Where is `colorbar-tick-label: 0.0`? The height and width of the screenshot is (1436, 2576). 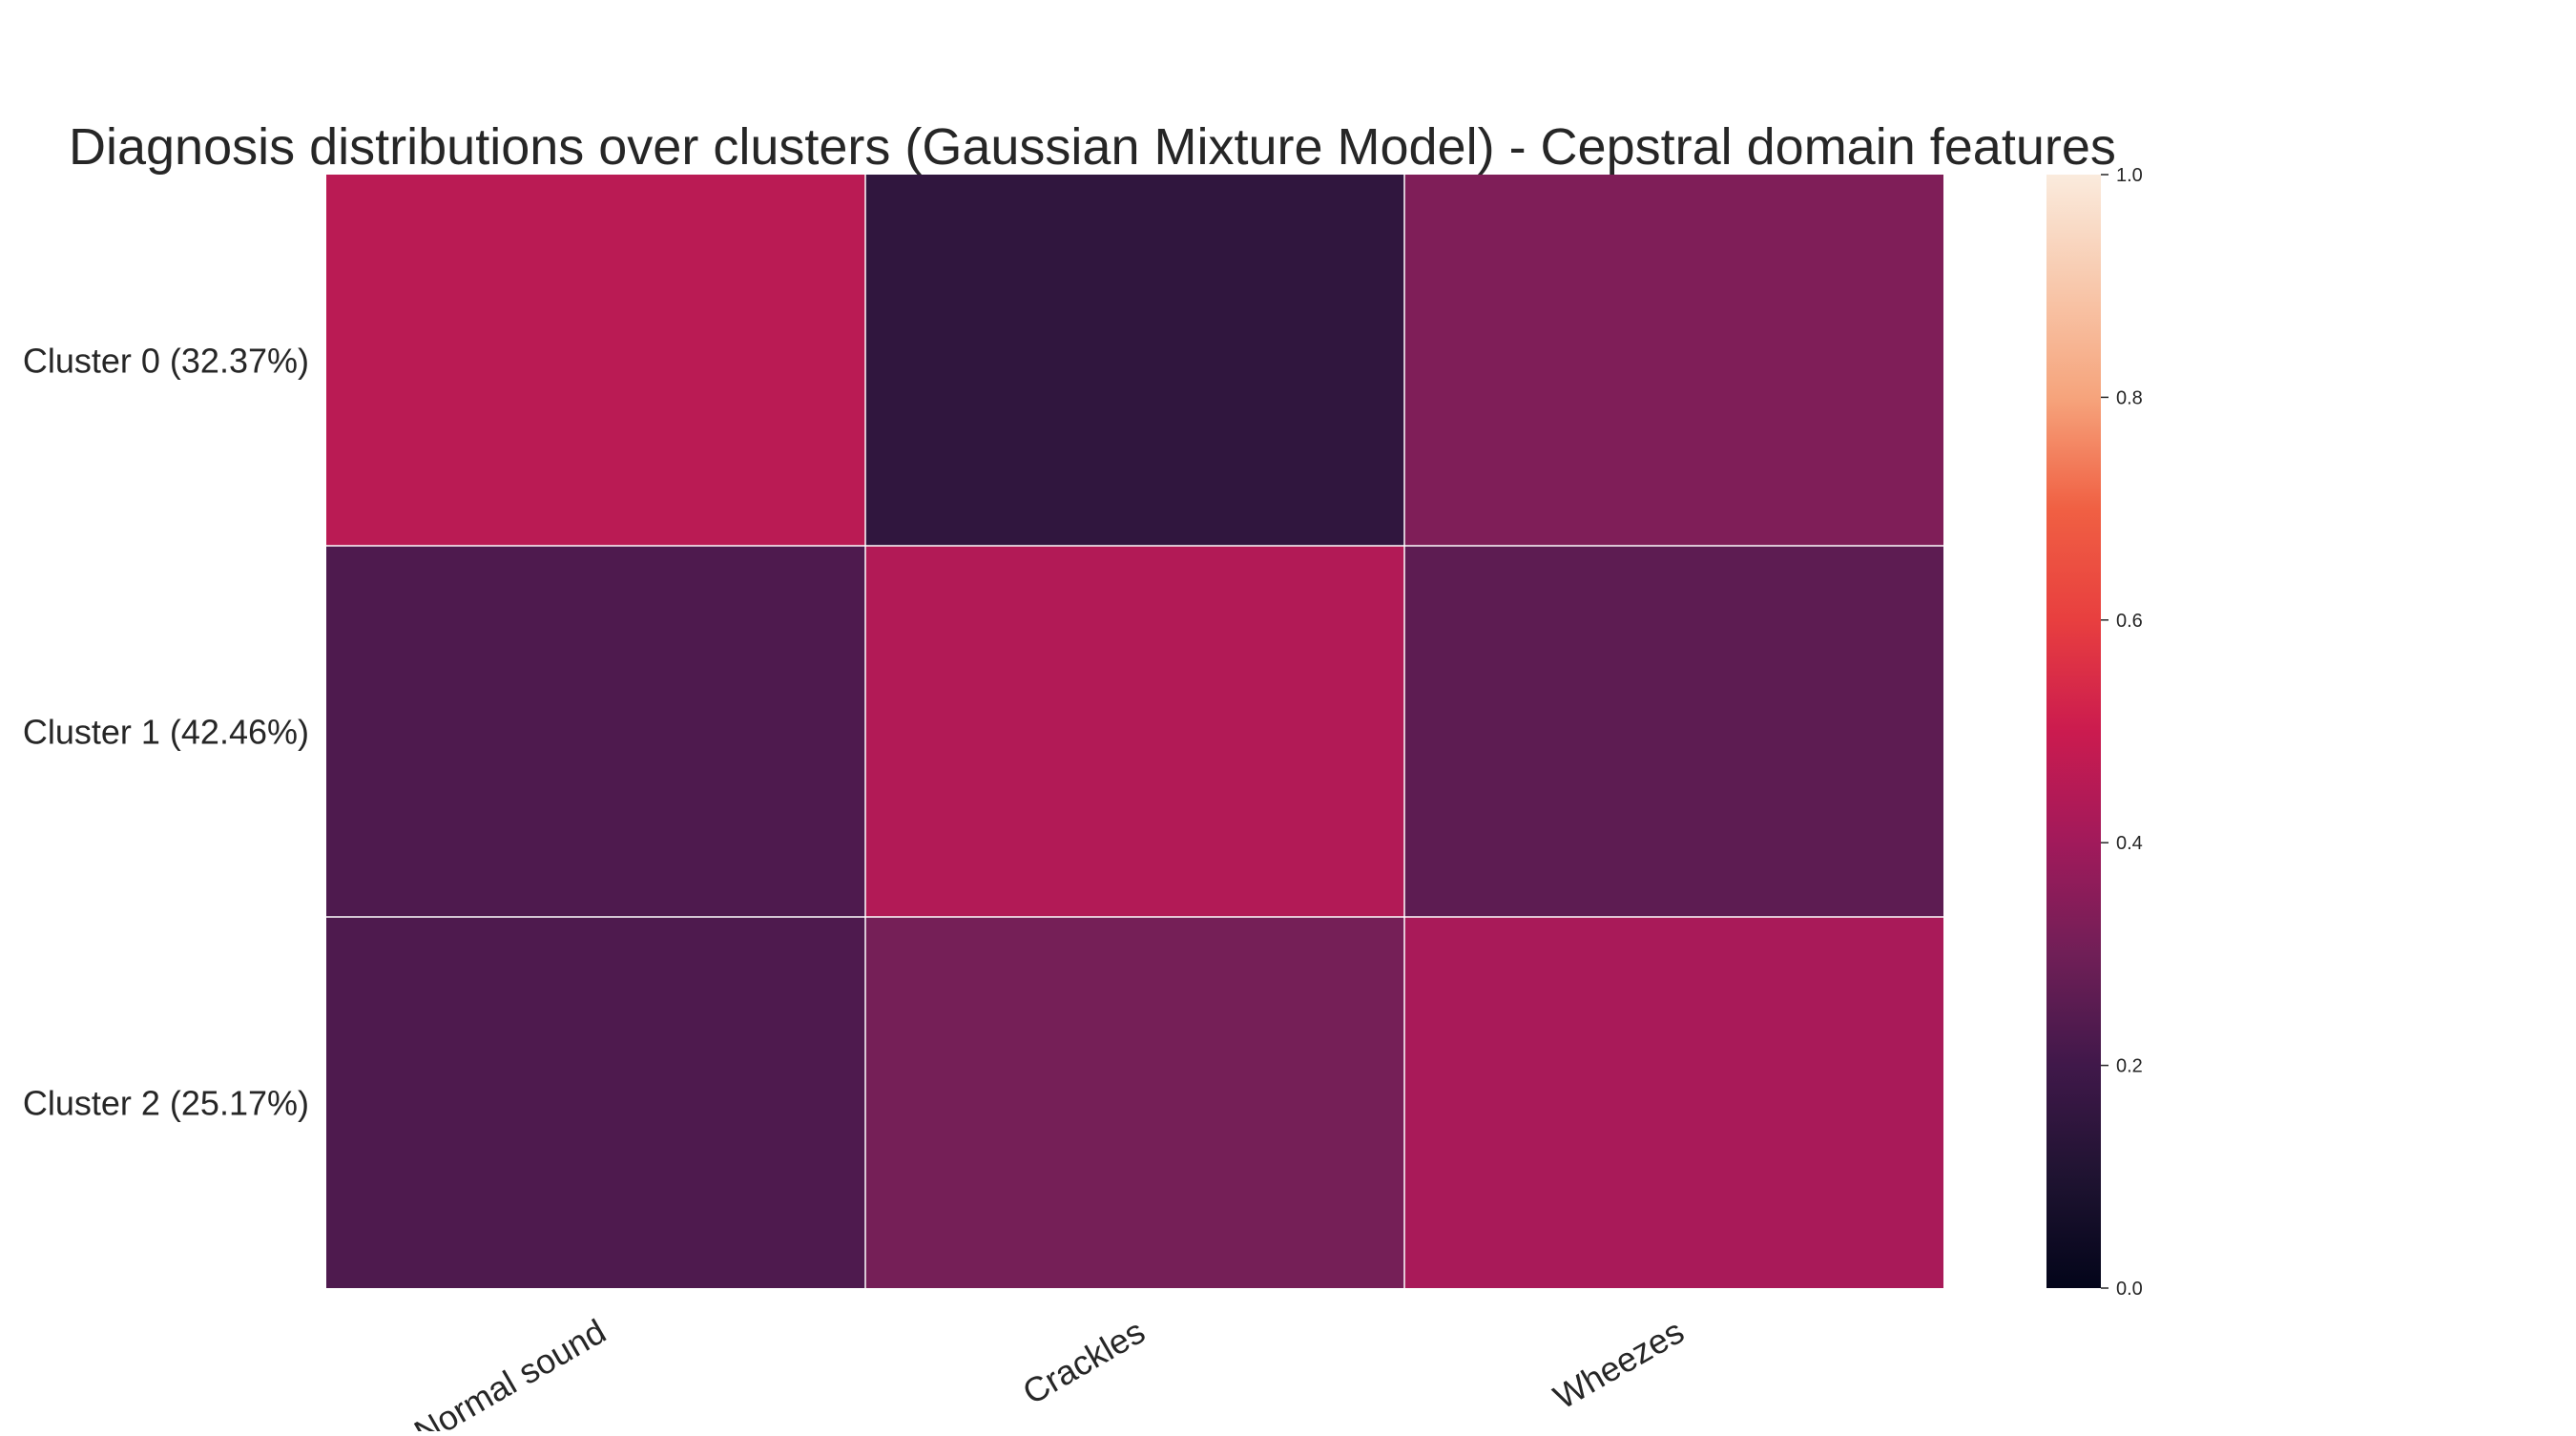 colorbar-tick-label: 0.0 is located at coordinates (2129, 1289).